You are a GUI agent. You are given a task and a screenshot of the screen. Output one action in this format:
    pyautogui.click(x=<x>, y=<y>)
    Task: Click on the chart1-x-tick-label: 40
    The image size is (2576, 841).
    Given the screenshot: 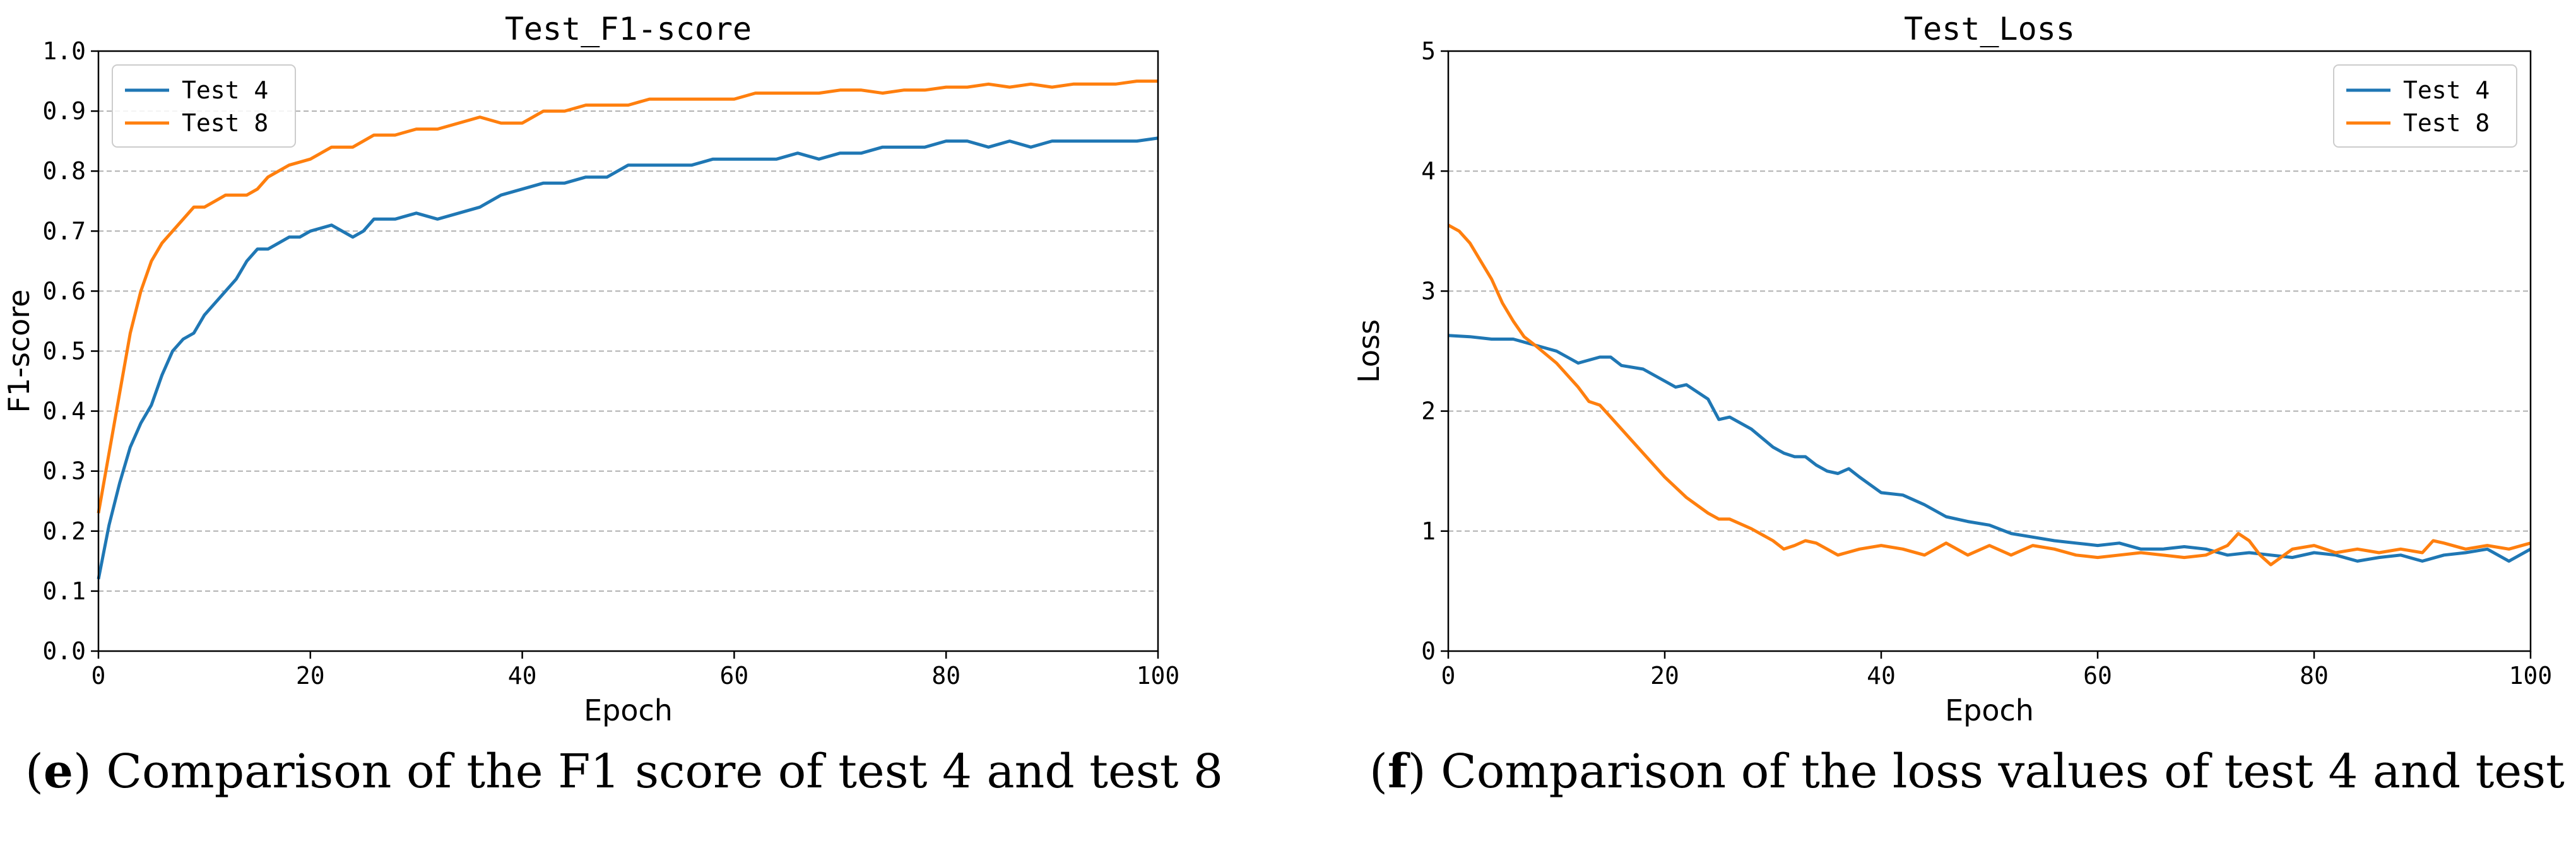 What is the action you would take?
    pyautogui.click(x=522, y=676)
    